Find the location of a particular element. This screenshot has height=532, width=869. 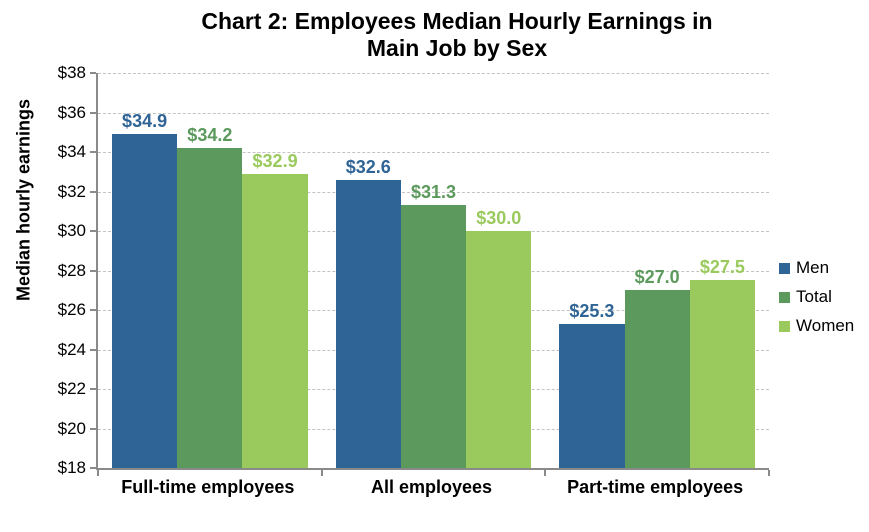

bar-value-label: $27.0 is located at coordinates (657, 277).